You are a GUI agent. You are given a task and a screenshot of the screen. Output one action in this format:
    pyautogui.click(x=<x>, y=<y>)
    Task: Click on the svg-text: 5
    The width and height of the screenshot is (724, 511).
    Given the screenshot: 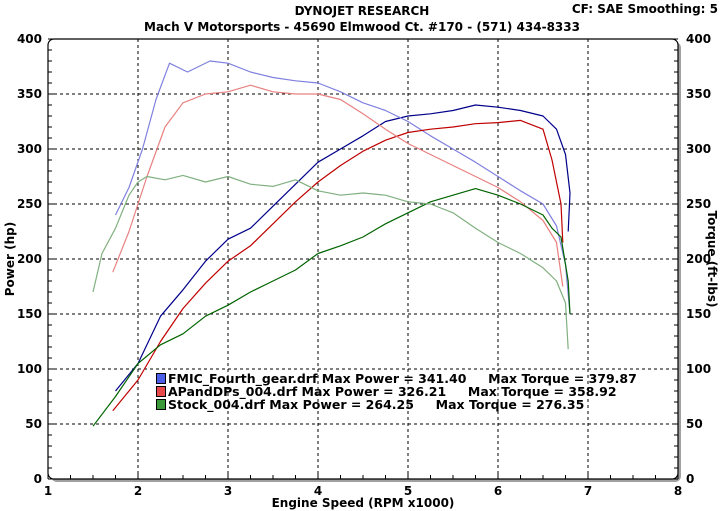 What is the action you would take?
    pyautogui.click(x=408, y=491)
    